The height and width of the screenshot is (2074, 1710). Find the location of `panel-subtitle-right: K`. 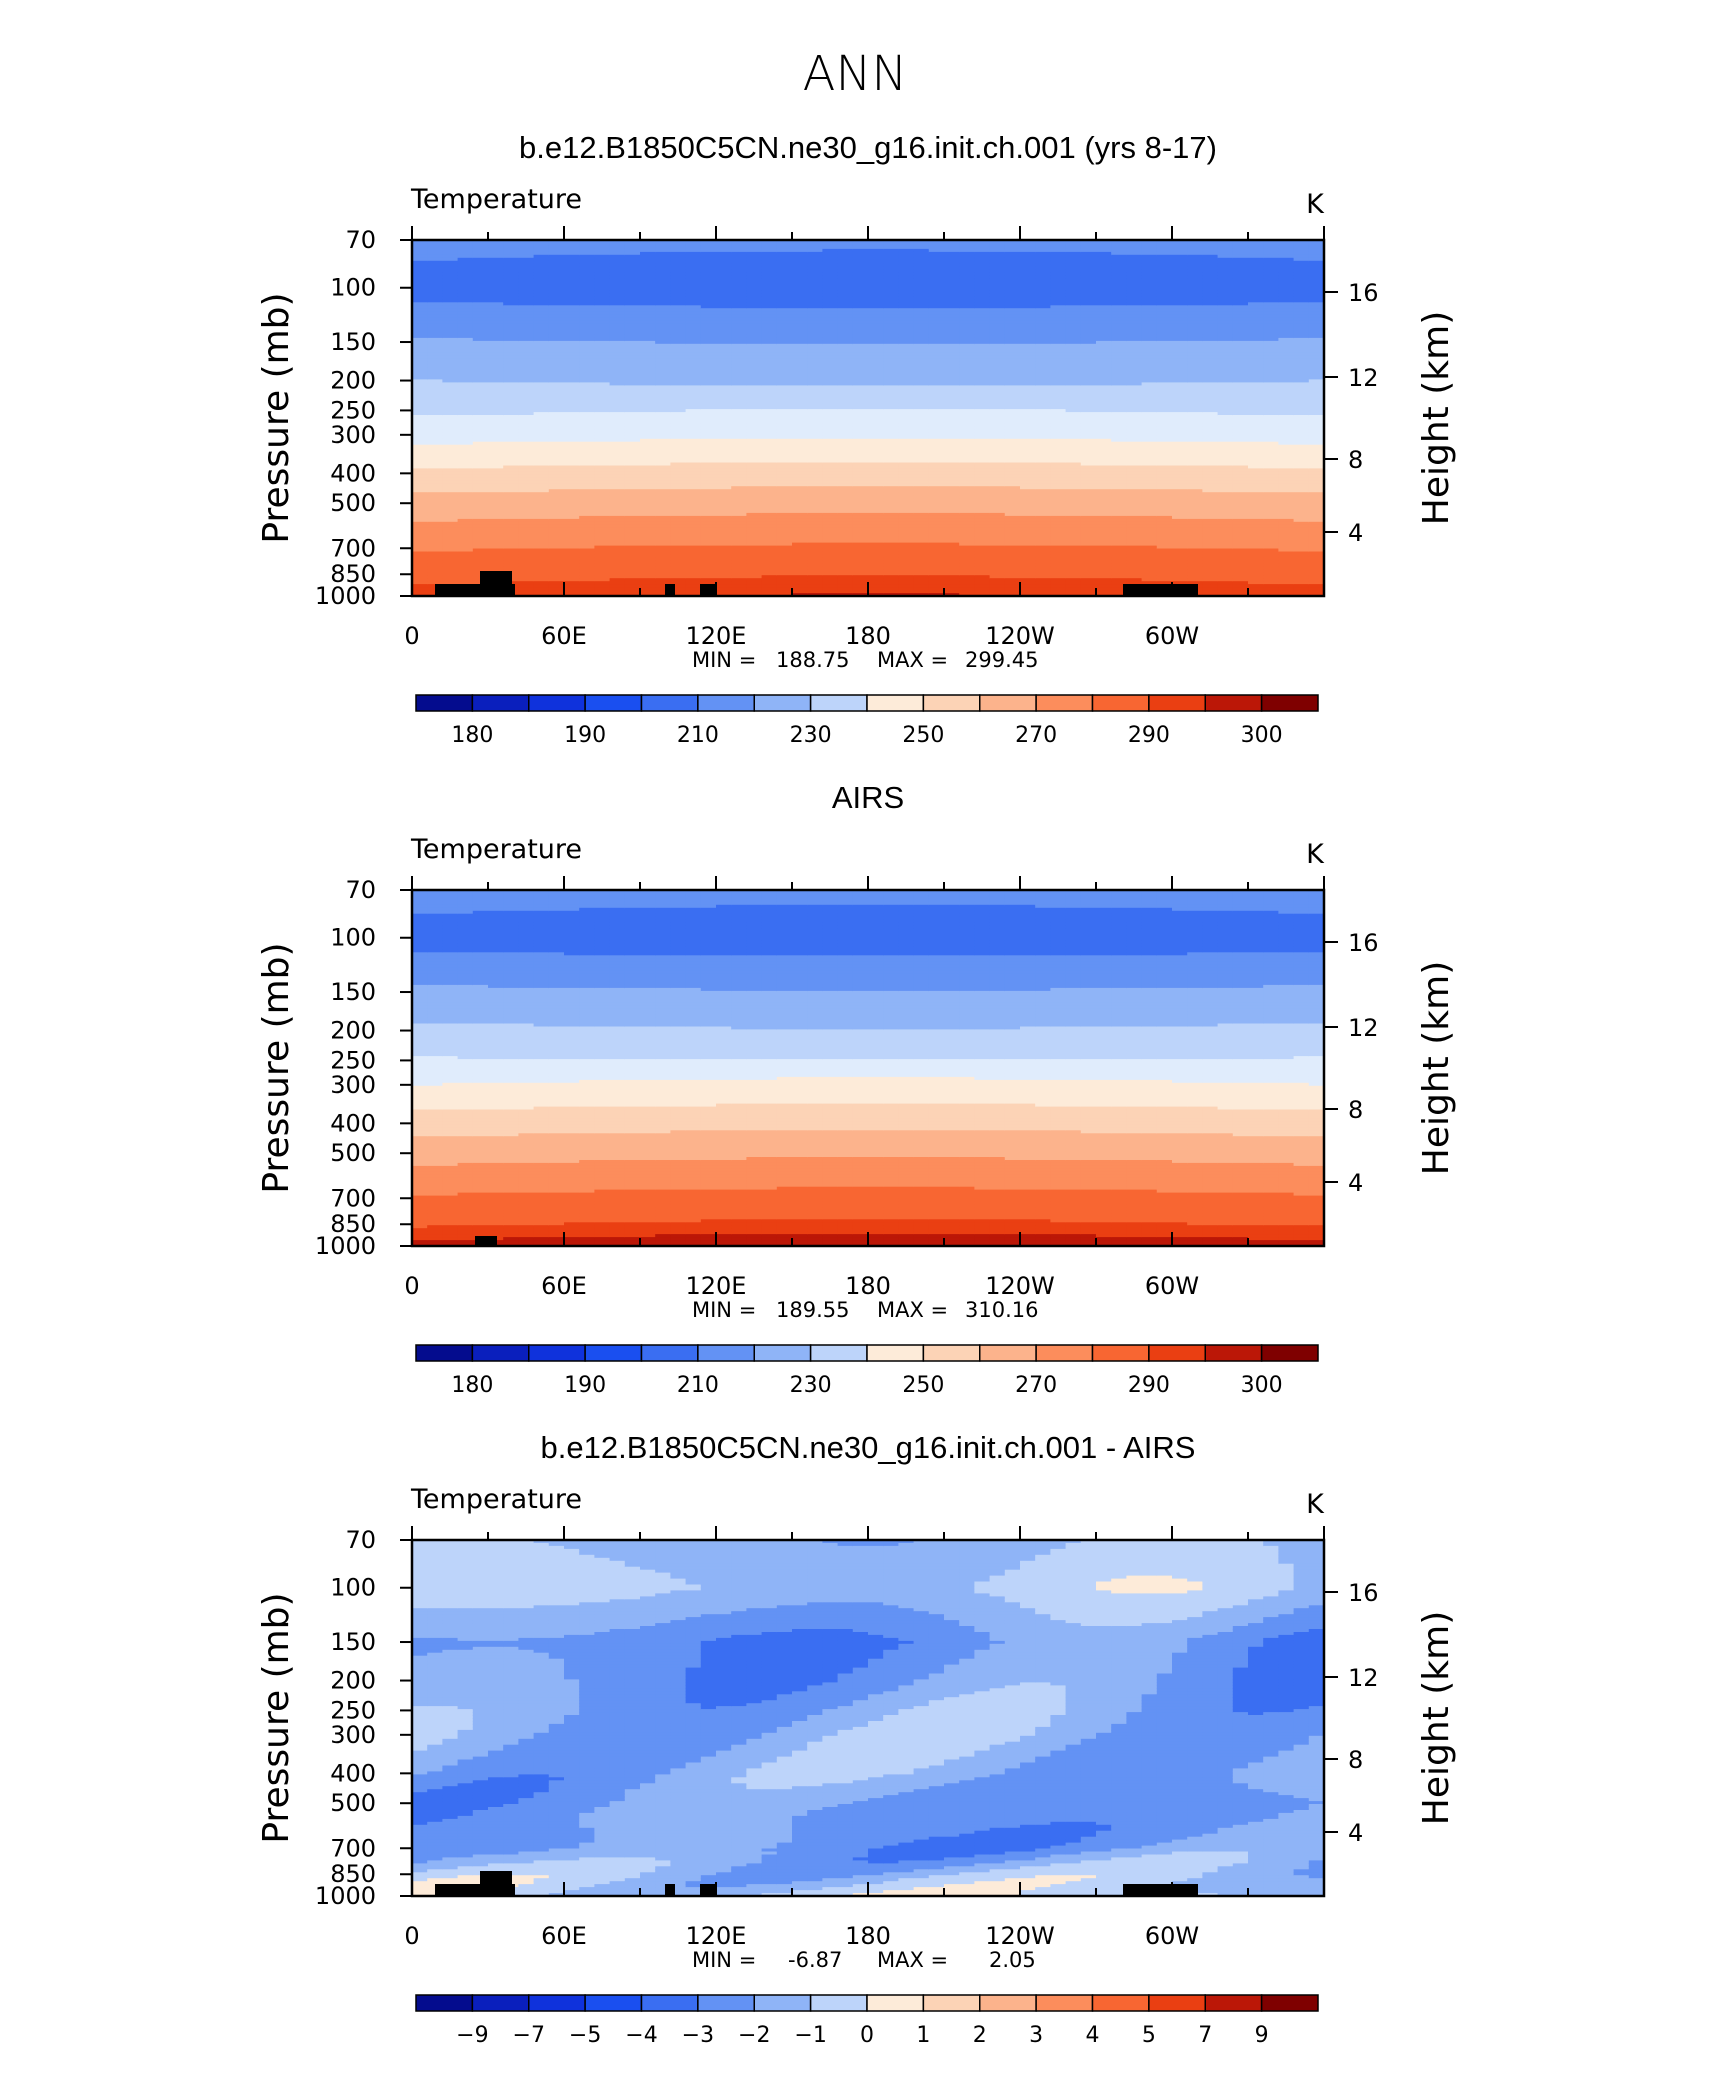

panel-subtitle-right: K is located at coordinates (1315, 204).